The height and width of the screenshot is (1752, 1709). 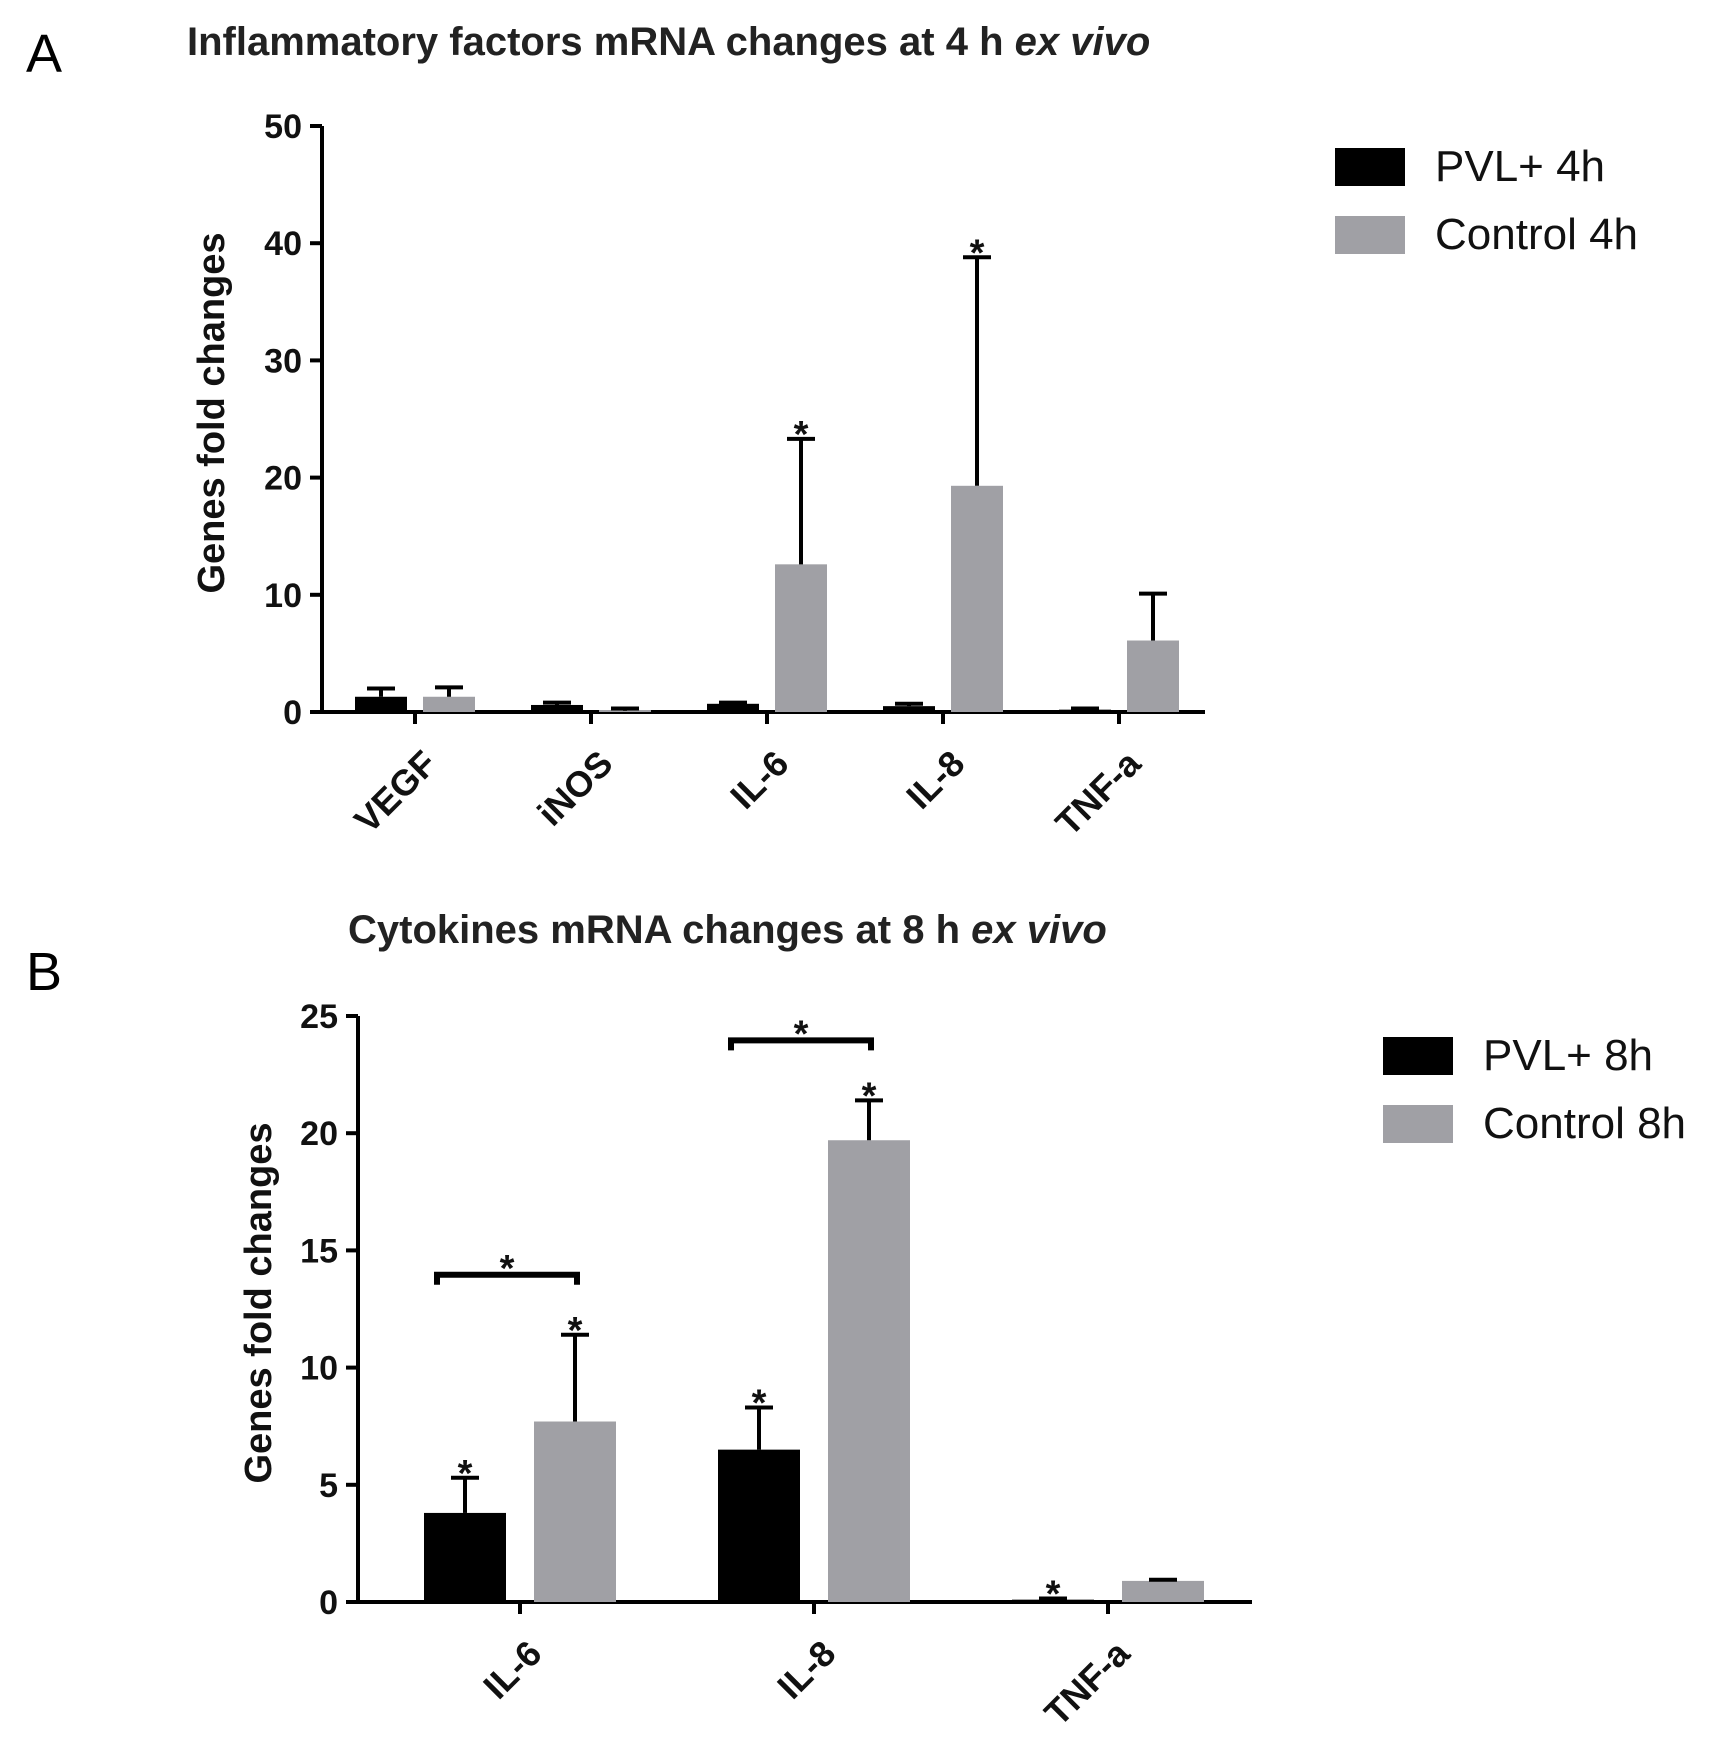 What do you see at coordinates (328, 1486) in the screenshot?
I see `y-tick-label: 5` at bounding box center [328, 1486].